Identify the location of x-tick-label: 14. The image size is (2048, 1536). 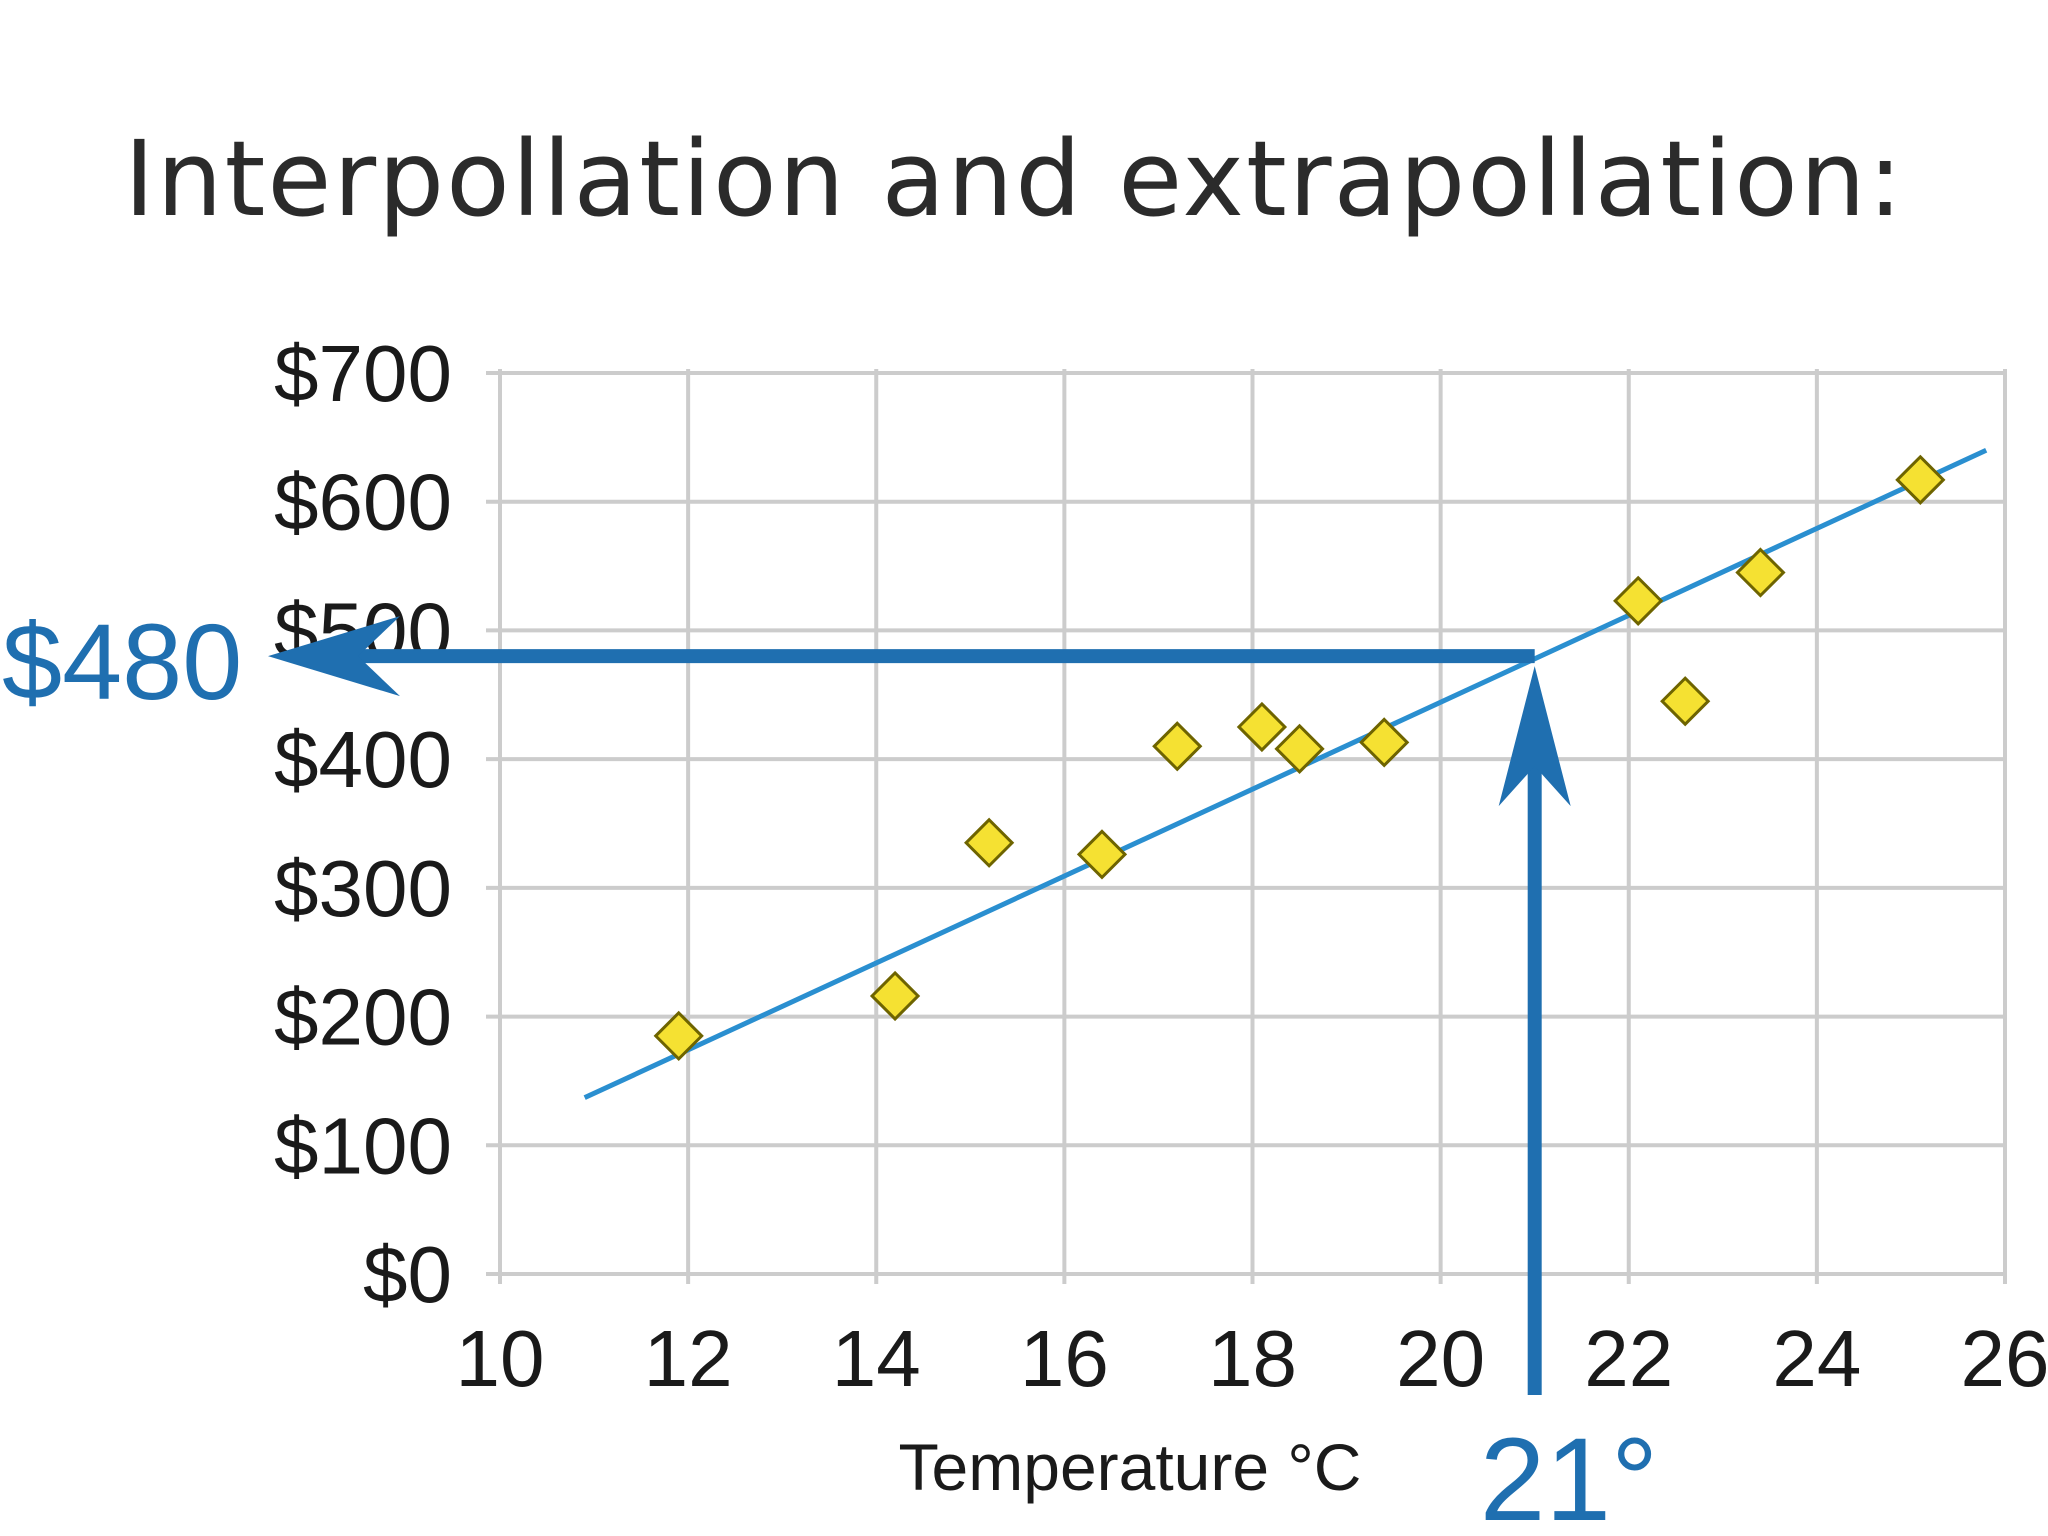
(876, 1358).